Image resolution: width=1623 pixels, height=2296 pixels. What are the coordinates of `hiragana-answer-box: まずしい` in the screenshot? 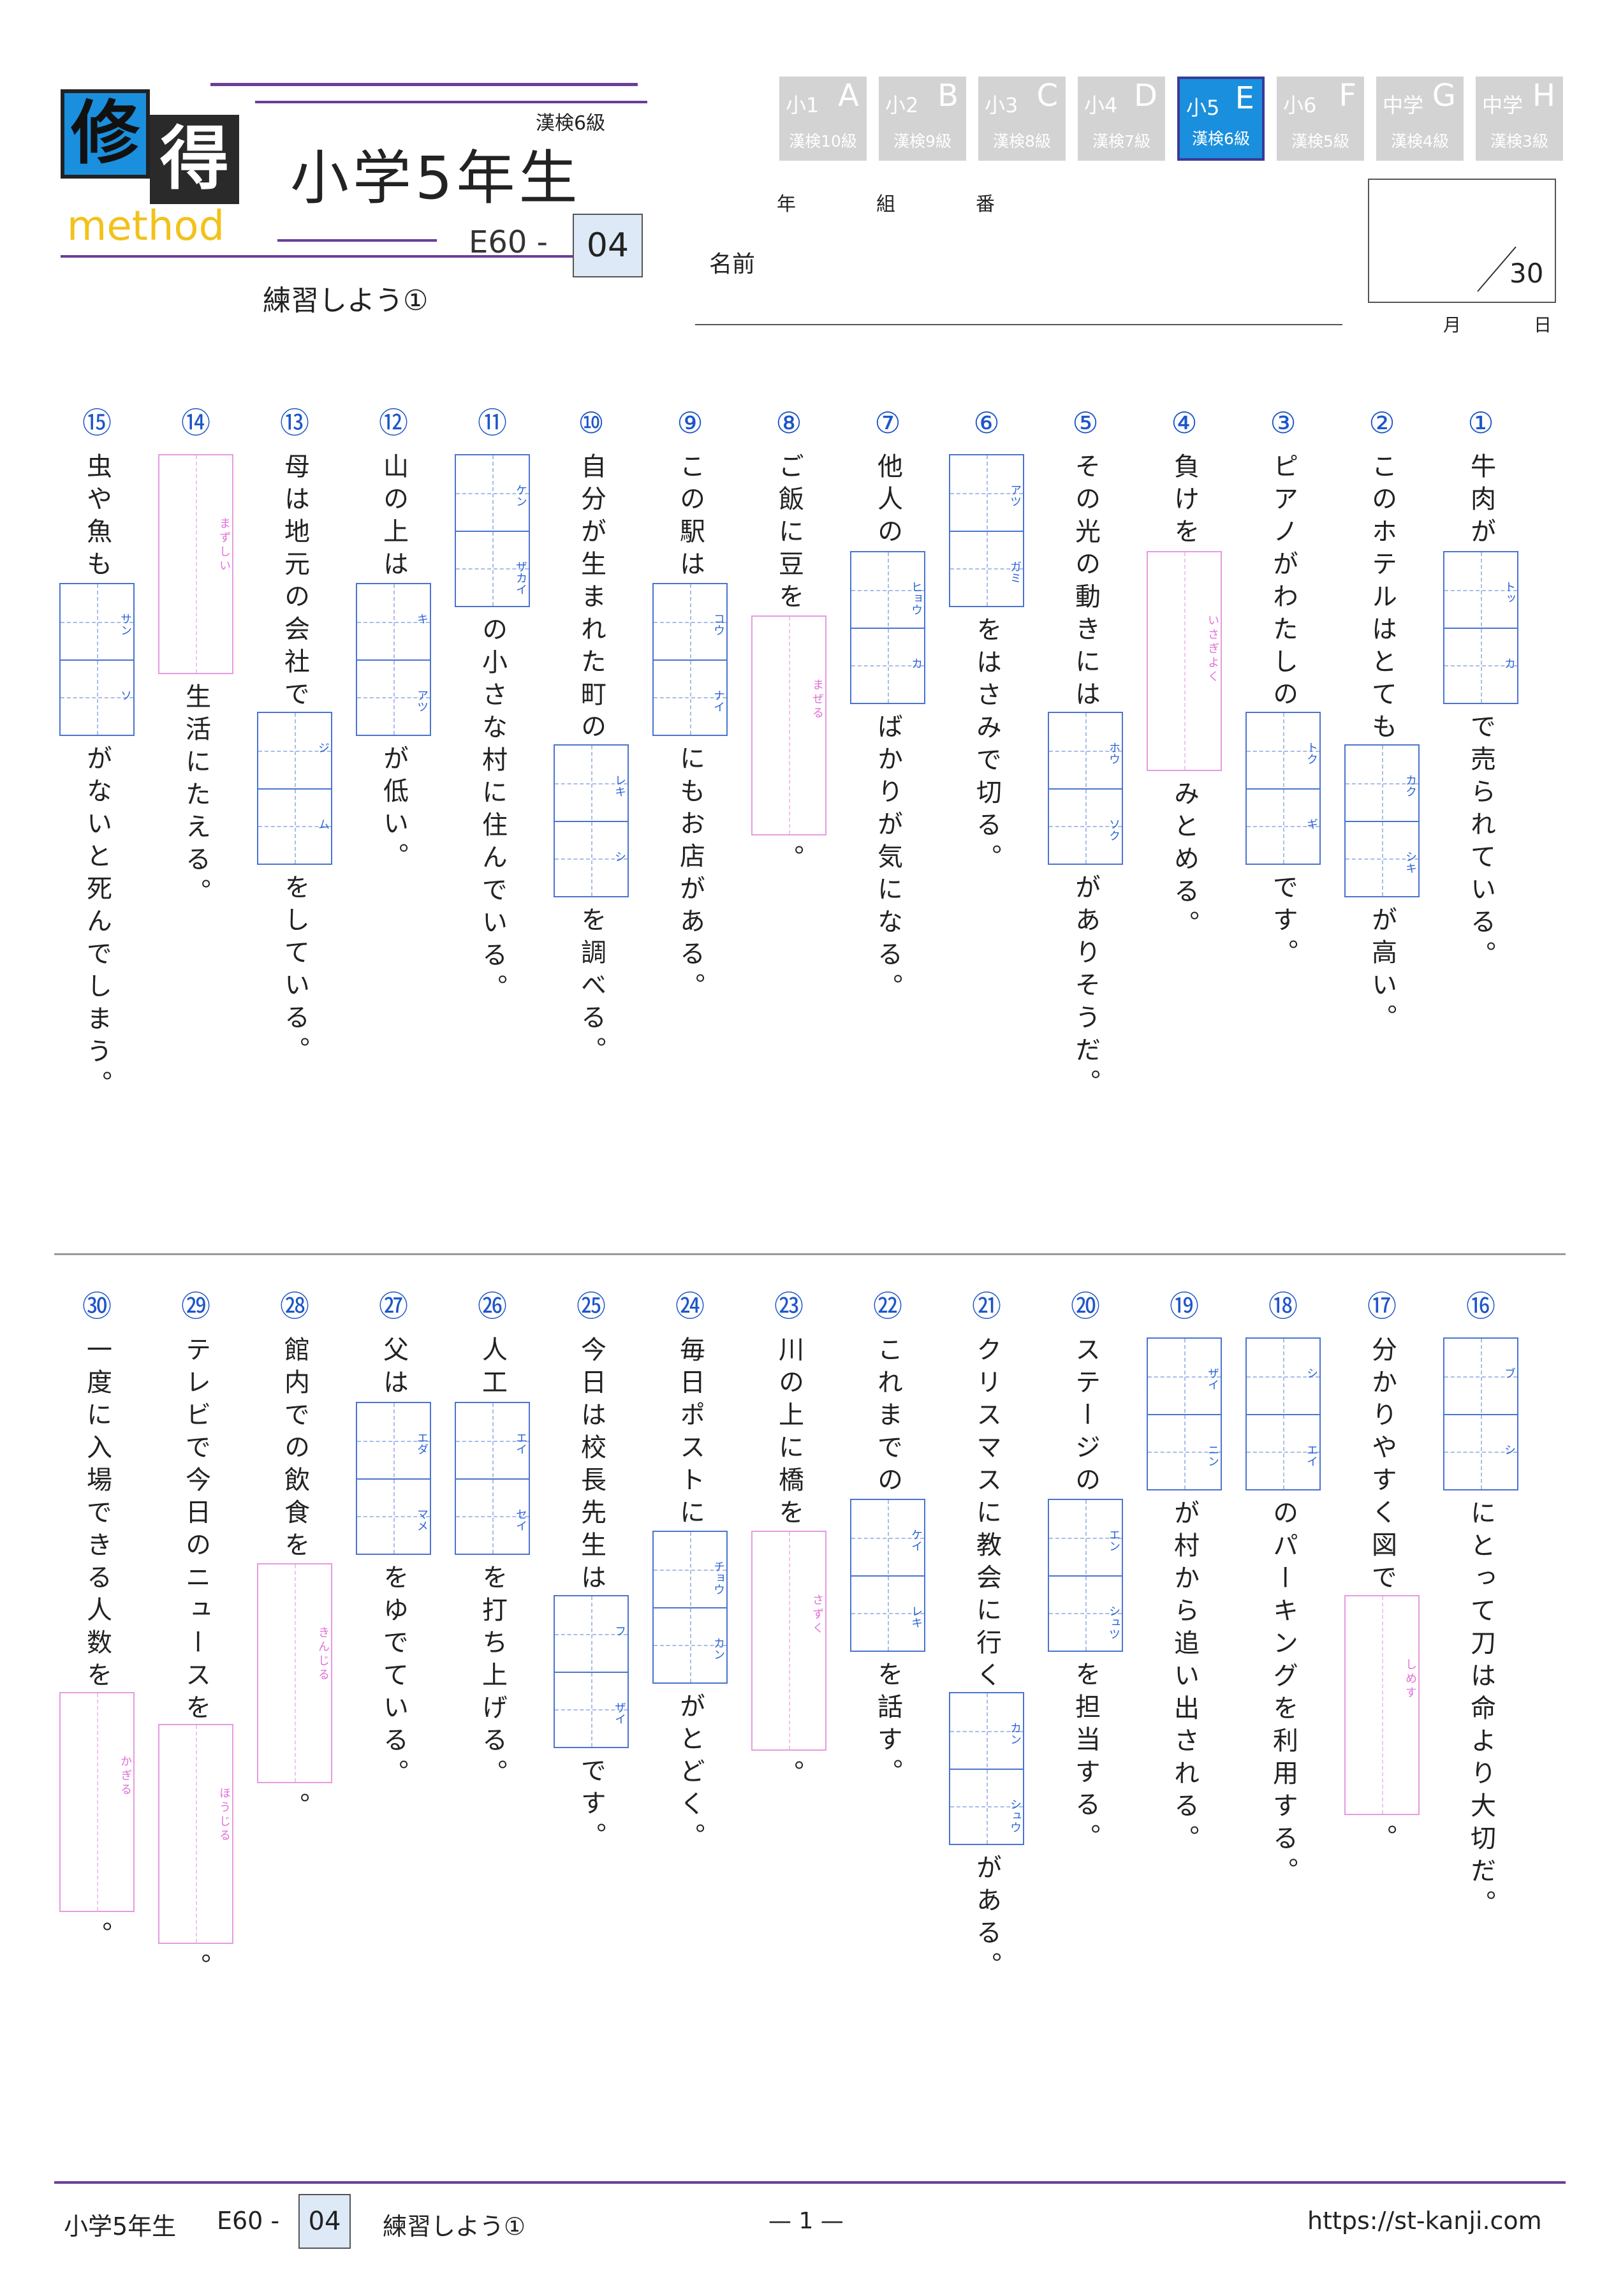 It's located at (195, 564).